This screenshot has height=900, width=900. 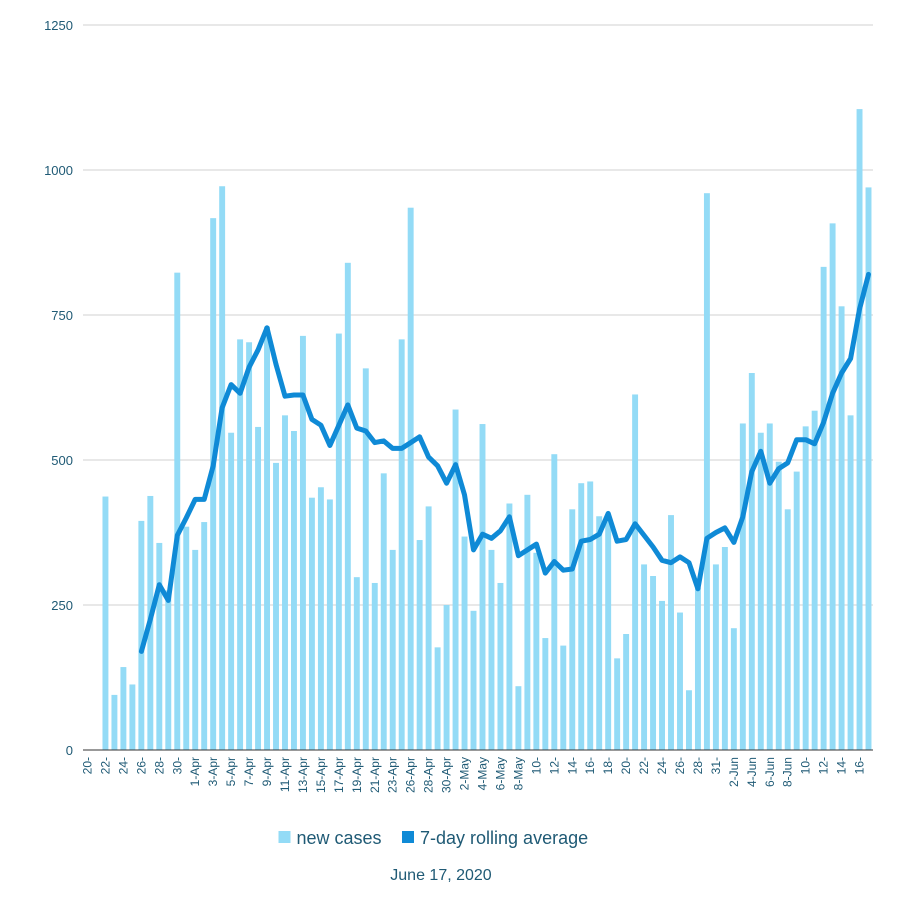 I want to click on legend-label: 7-day rolling average, so click(x=504, y=838).